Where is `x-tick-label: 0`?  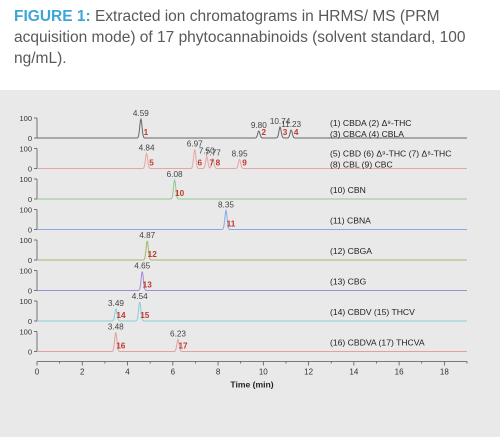
x-tick-label: 0 is located at coordinates (37, 372).